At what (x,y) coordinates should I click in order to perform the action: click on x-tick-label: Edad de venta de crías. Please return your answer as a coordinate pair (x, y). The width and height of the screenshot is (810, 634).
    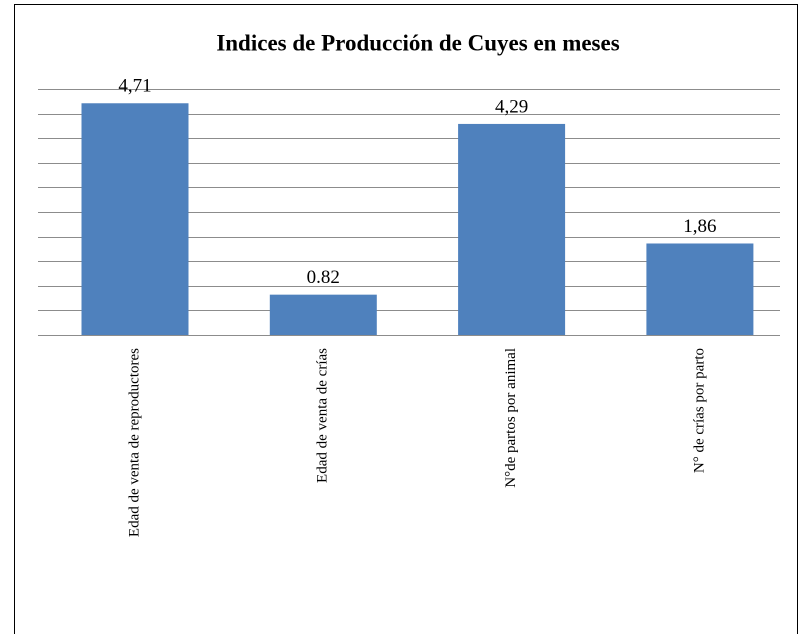
    Looking at the image, I should click on (323, 415).